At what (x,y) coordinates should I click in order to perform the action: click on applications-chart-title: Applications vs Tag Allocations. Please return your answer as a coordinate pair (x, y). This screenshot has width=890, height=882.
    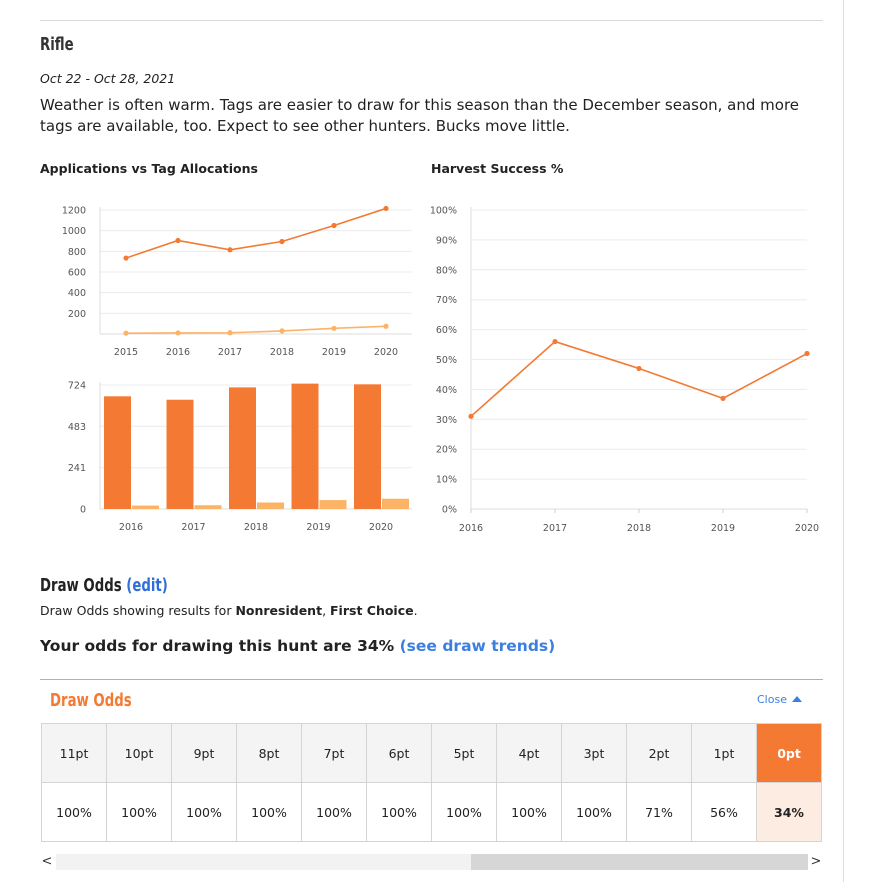
    Looking at the image, I should click on (149, 168).